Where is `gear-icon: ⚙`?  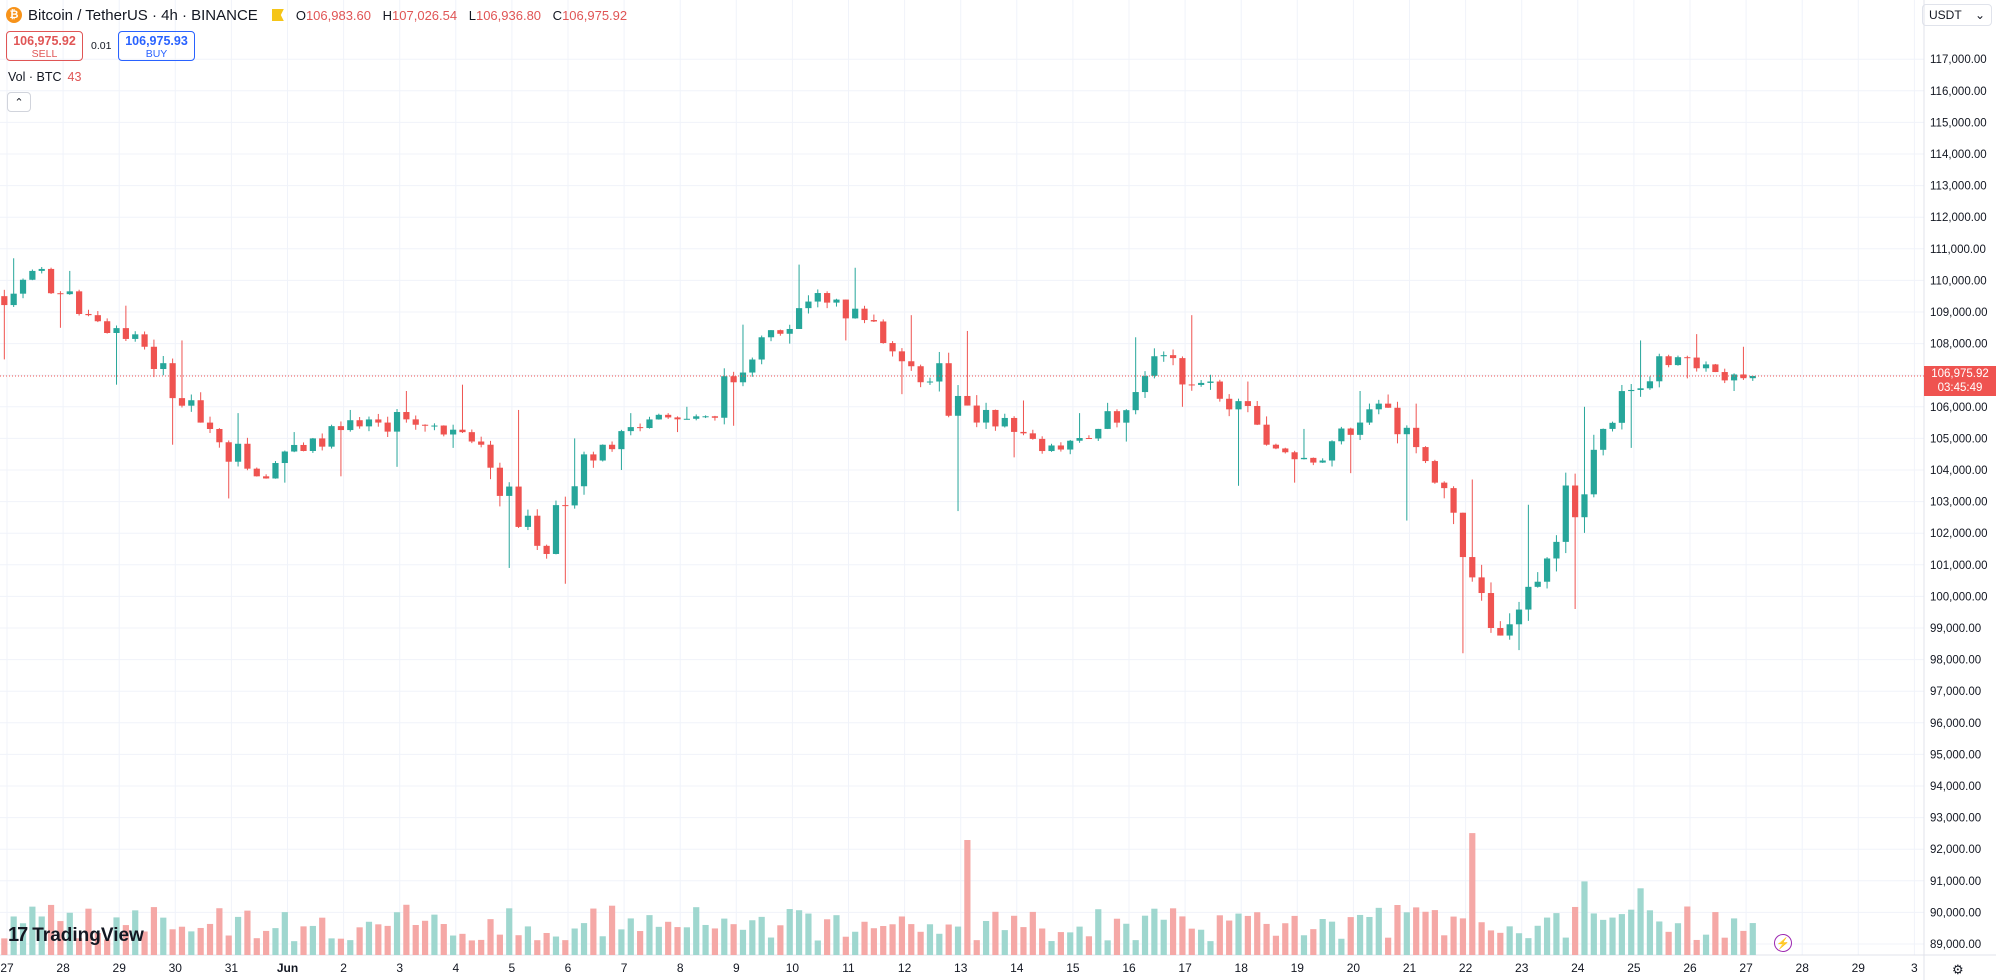 gear-icon: ⚙ is located at coordinates (1958, 969).